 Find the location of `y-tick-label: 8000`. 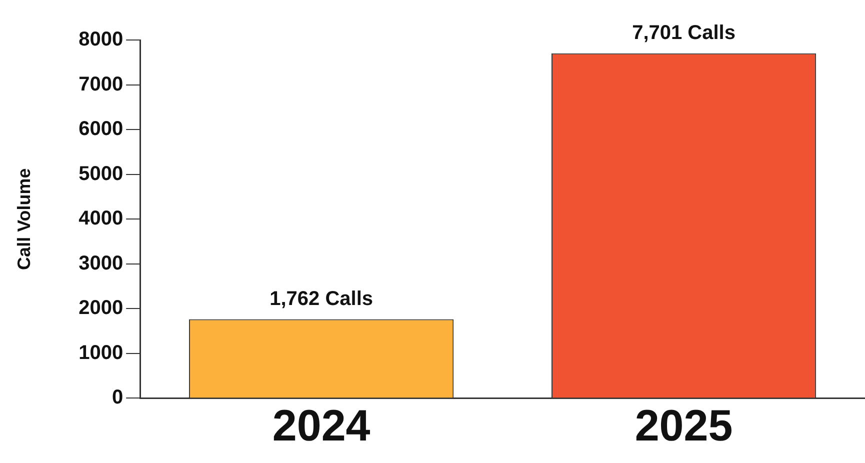

y-tick-label: 8000 is located at coordinates (101, 39).